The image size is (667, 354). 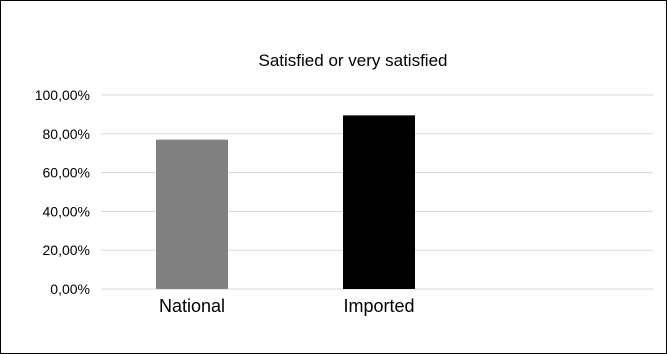 I want to click on x-axis-category-labels: National Imported, so click(x=287, y=306).